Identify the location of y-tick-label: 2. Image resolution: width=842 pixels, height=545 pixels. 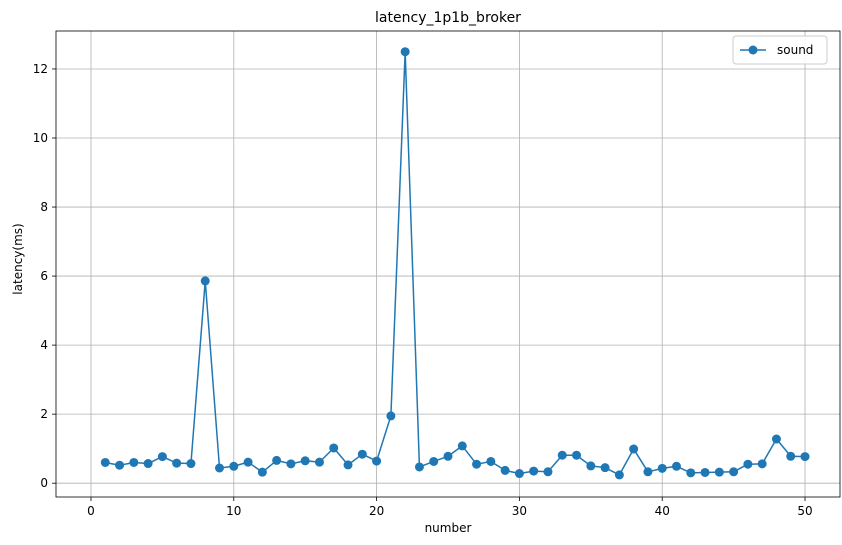
(44, 414).